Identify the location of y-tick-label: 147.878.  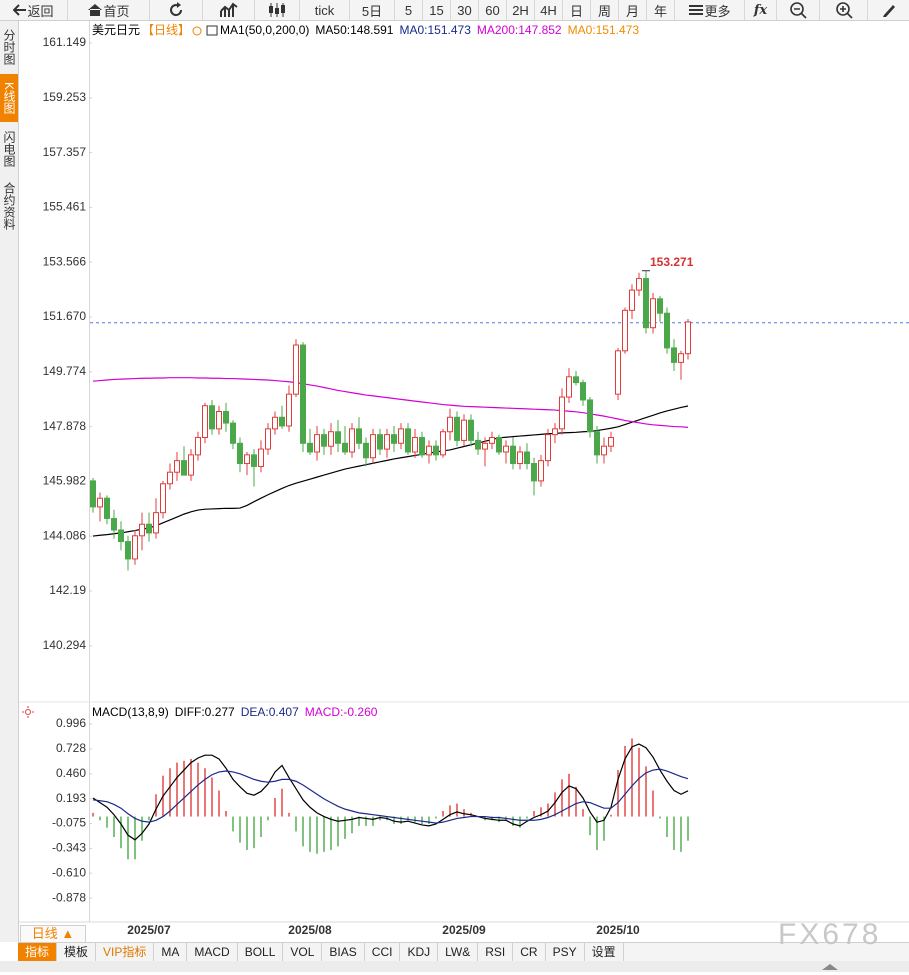
(65, 426).